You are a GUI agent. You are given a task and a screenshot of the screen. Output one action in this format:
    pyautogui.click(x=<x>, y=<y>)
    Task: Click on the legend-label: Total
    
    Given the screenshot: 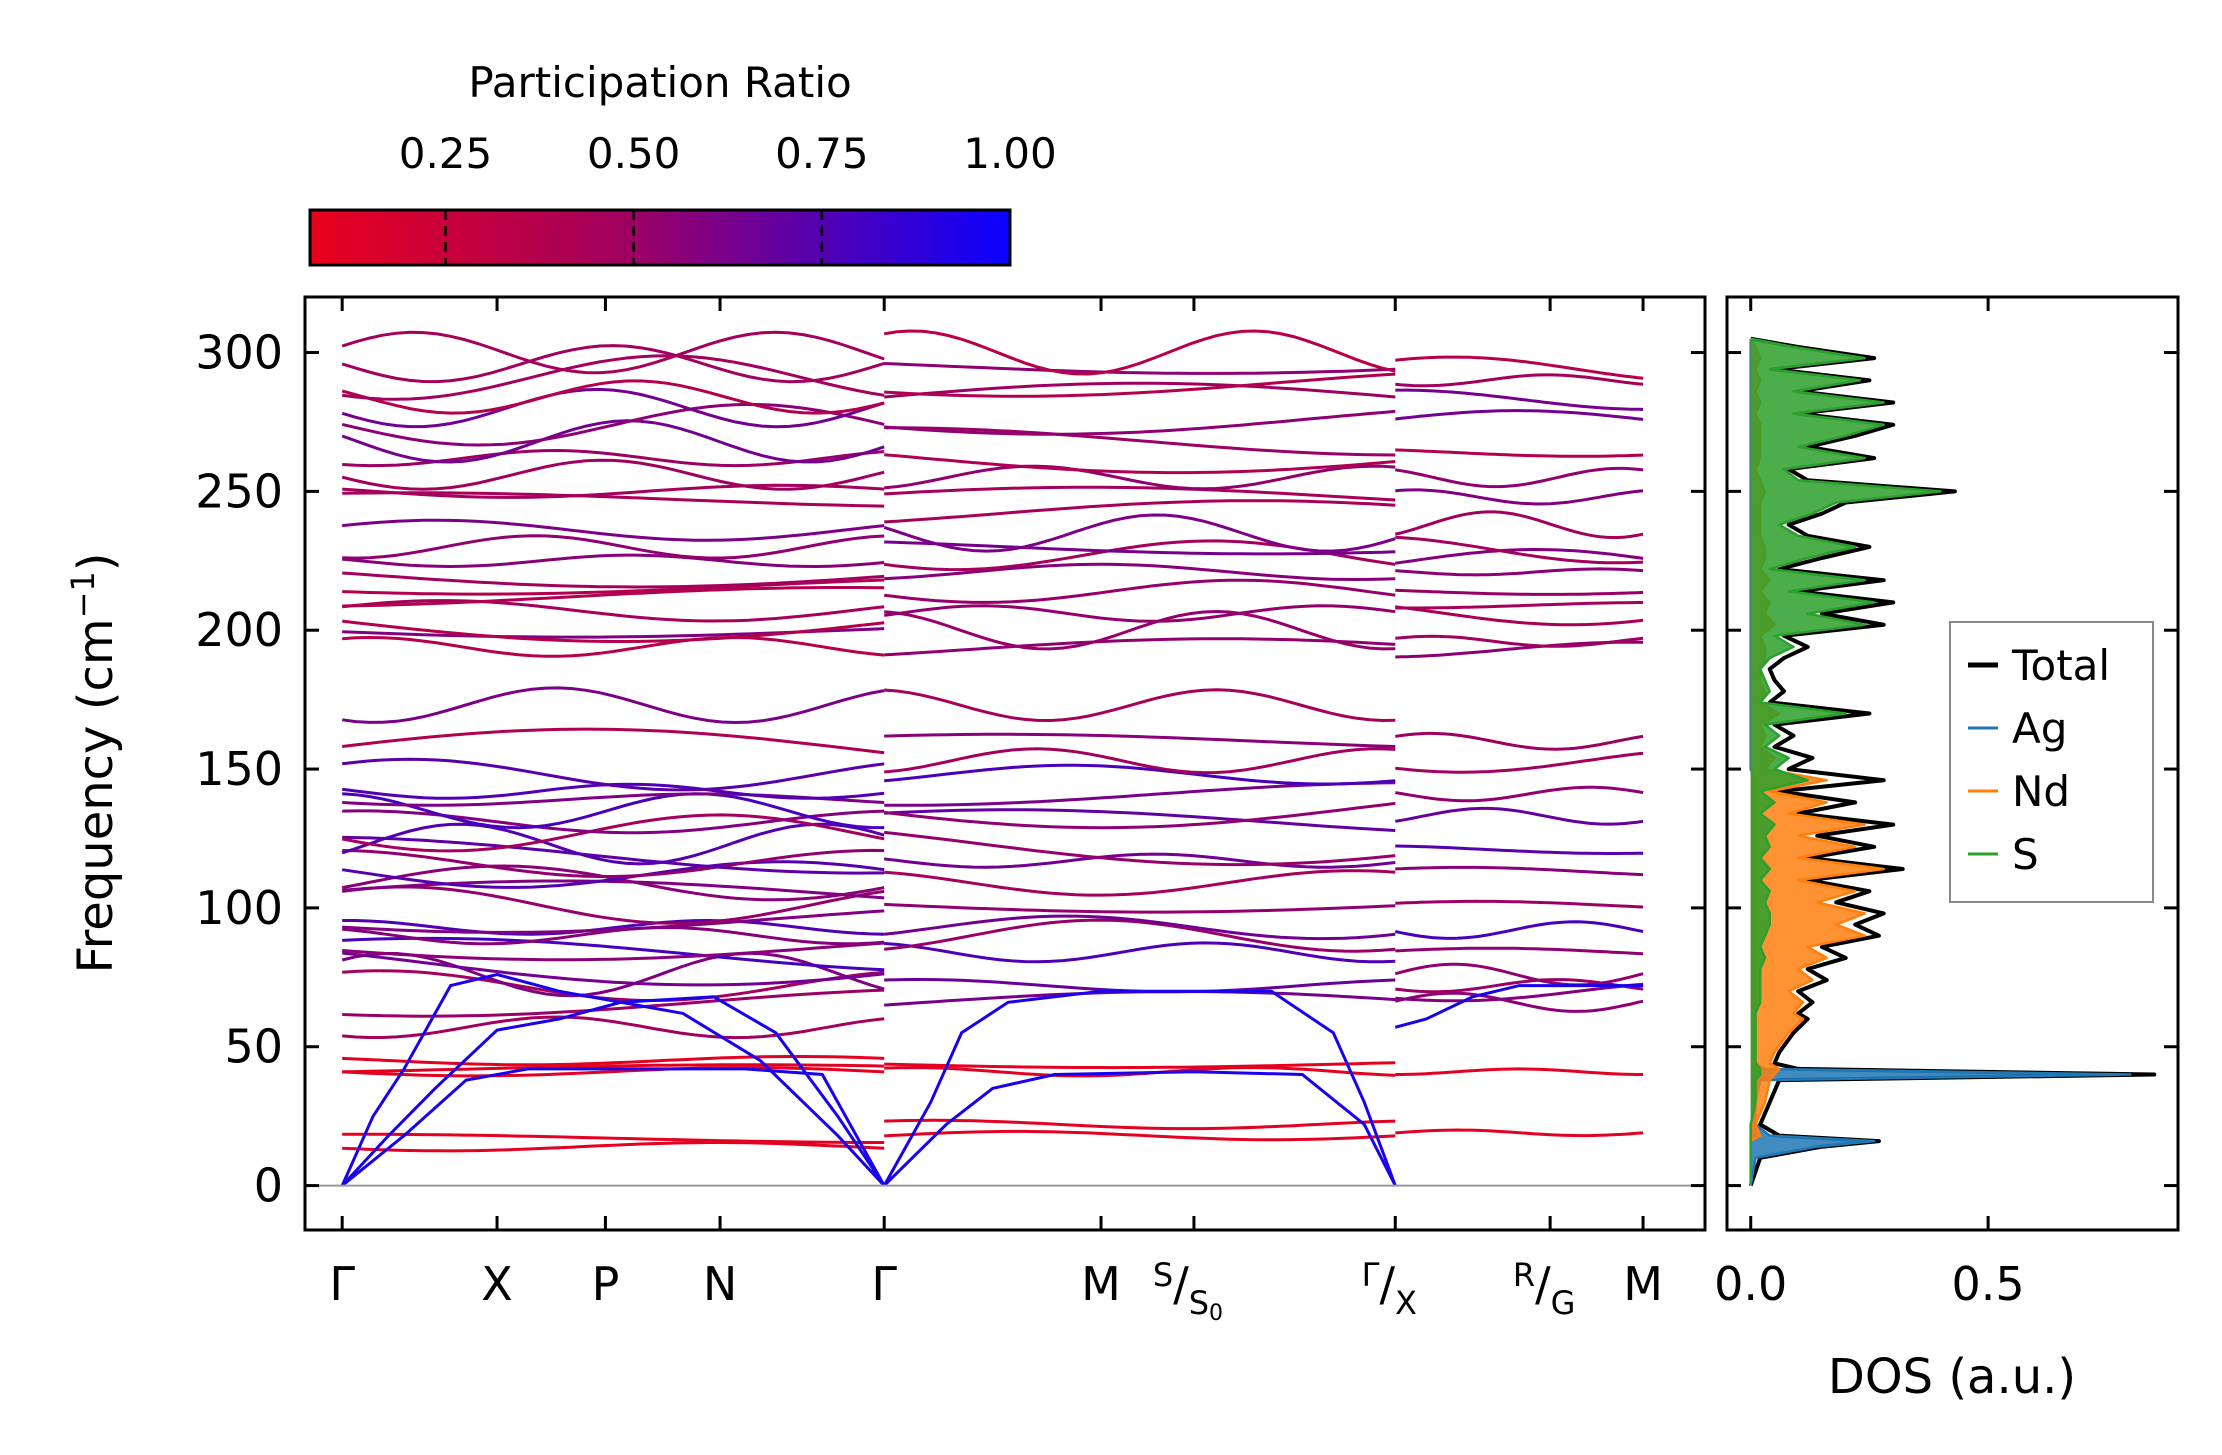 What is the action you would take?
    pyautogui.click(x=2060, y=665)
    